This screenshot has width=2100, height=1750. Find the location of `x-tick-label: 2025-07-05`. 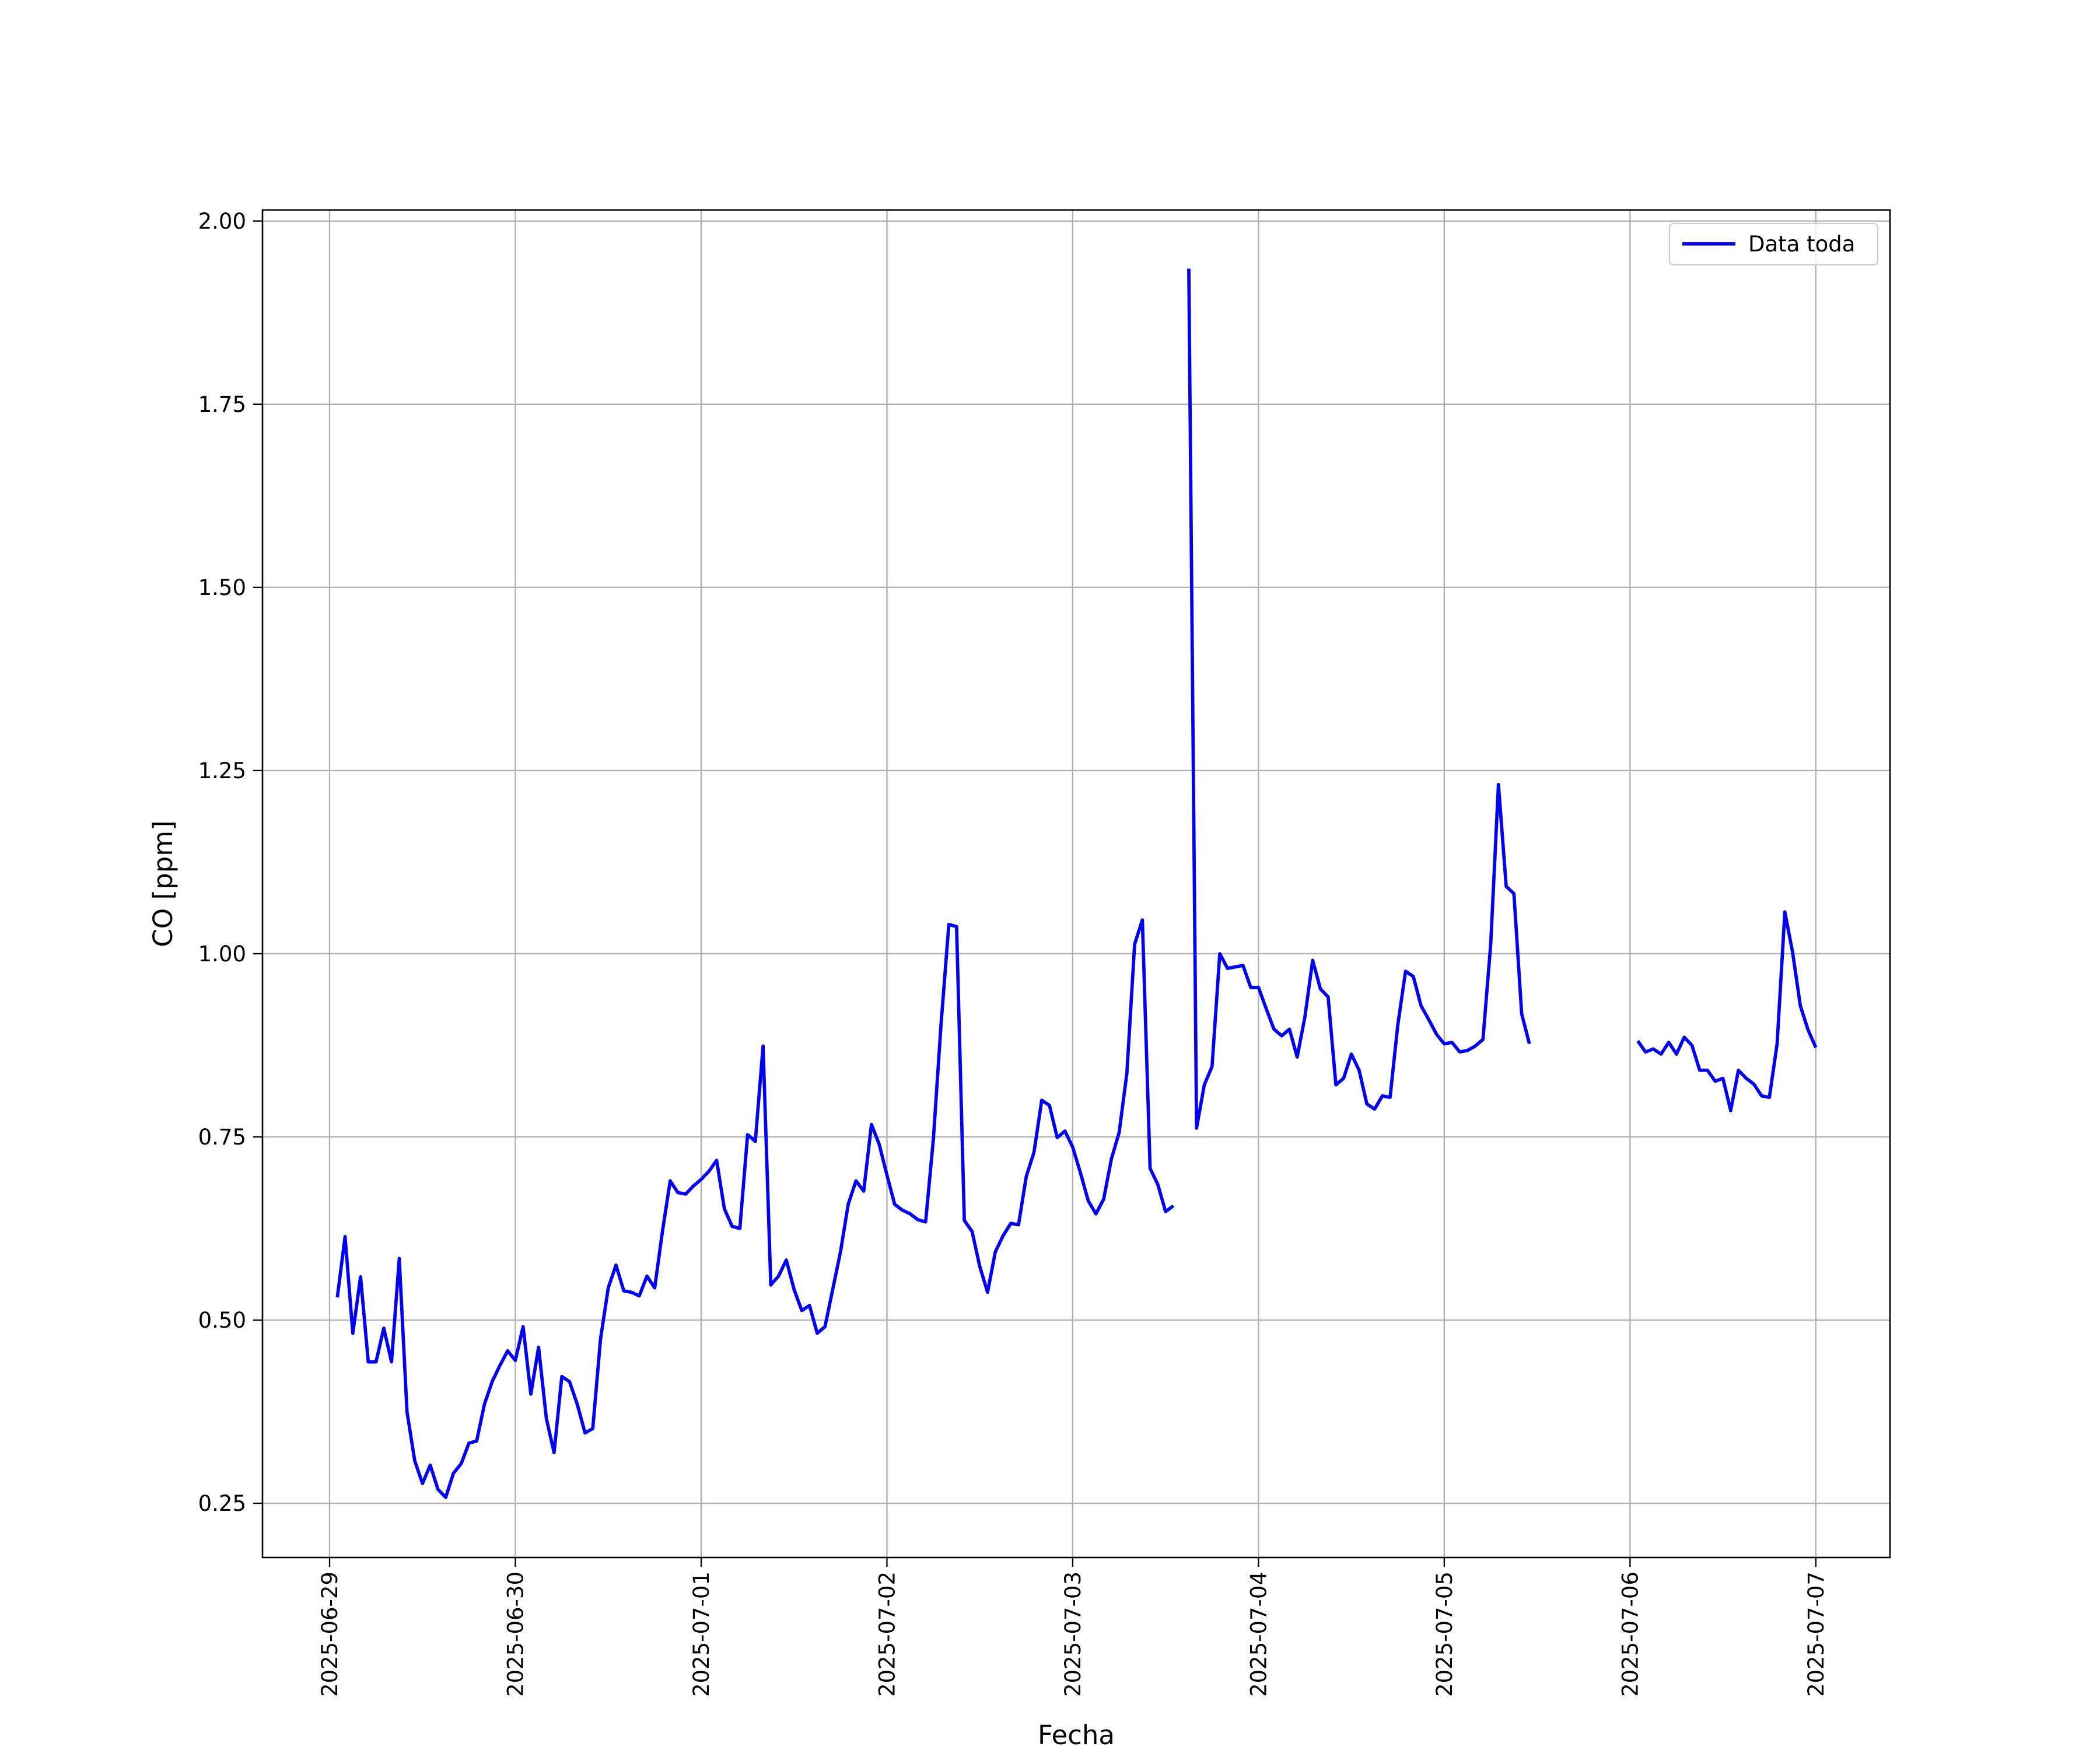

x-tick-label: 2025-07-05 is located at coordinates (1444, 1634).